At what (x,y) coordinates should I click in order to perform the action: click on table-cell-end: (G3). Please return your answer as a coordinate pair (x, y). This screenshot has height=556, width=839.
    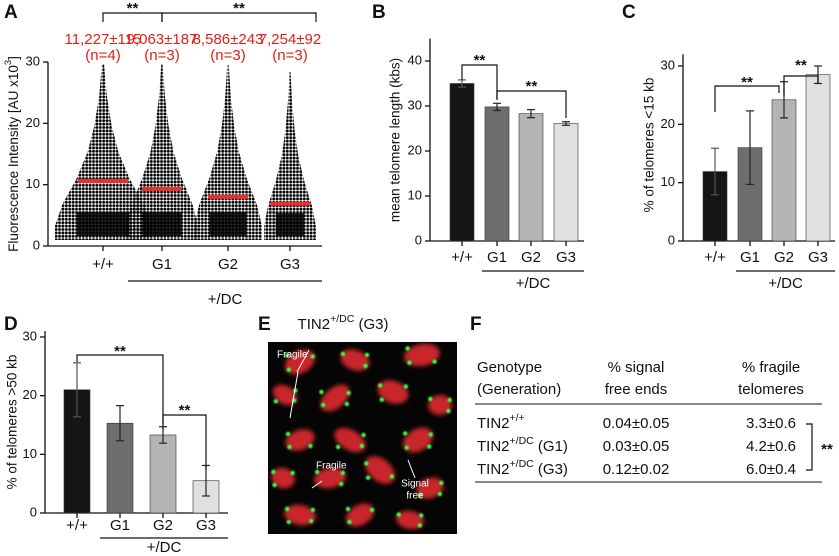
    Looking at the image, I should click on (551, 469).